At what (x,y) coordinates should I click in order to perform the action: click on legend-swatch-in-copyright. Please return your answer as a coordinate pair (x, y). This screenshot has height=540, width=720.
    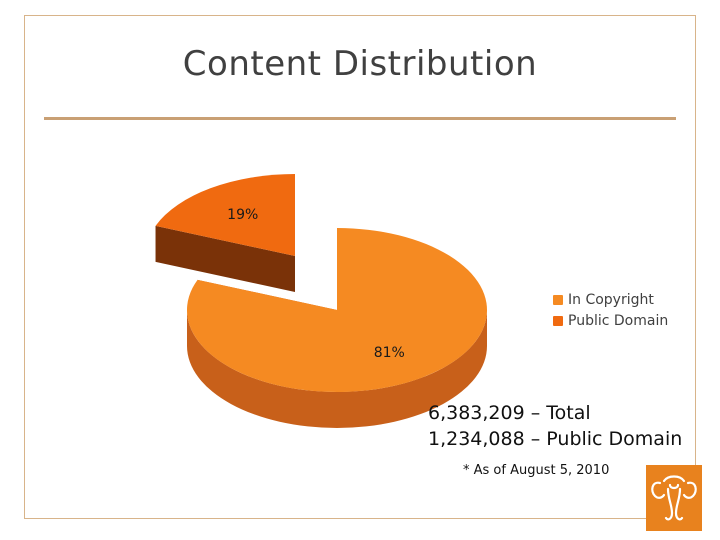
    Looking at the image, I should click on (558, 299).